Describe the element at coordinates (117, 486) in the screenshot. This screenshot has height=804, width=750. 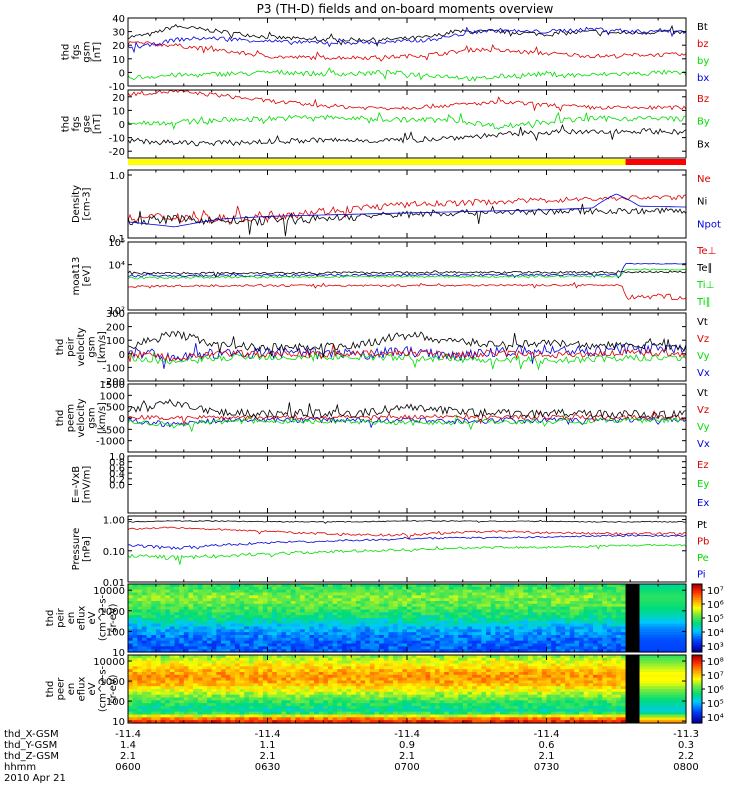
I see `y-tick-label: 0.0` at that location.